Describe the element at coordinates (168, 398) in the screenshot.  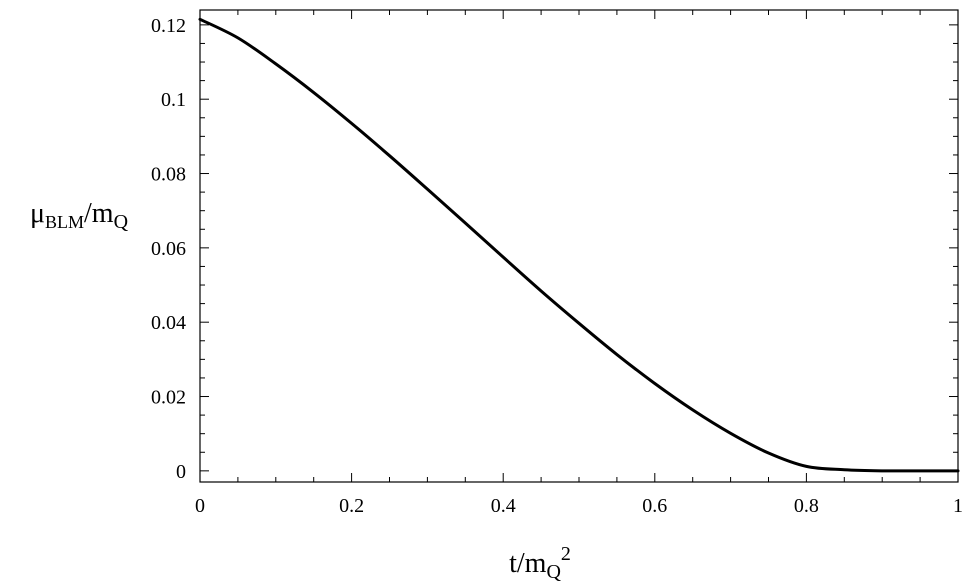
I see `y-tick-label: 0.02` at that location.